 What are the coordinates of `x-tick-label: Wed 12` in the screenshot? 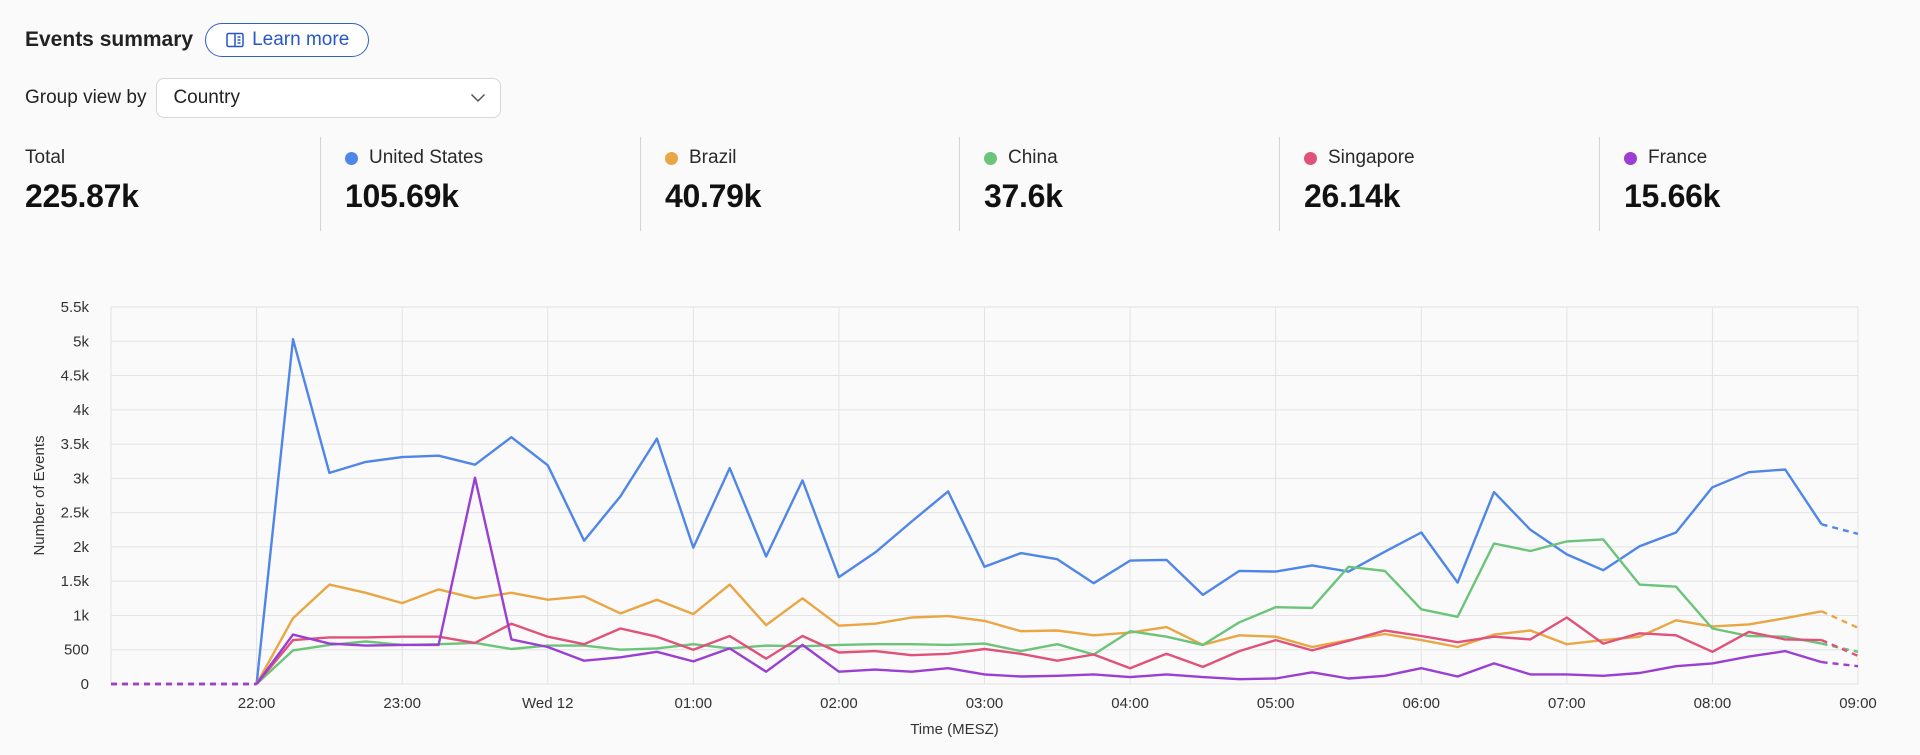 It's located at (547, 703).